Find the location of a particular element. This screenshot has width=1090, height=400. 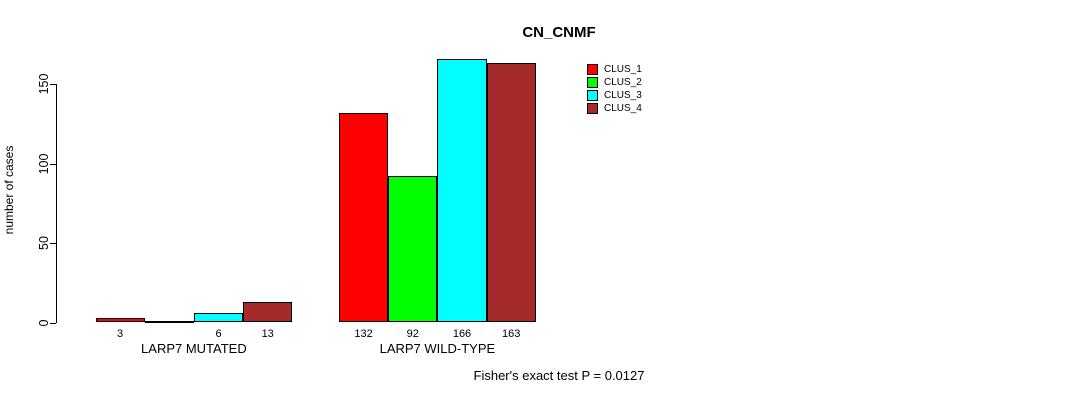

legend-item-clus_2: CLUS_2 is located at coordinates (614, 82).